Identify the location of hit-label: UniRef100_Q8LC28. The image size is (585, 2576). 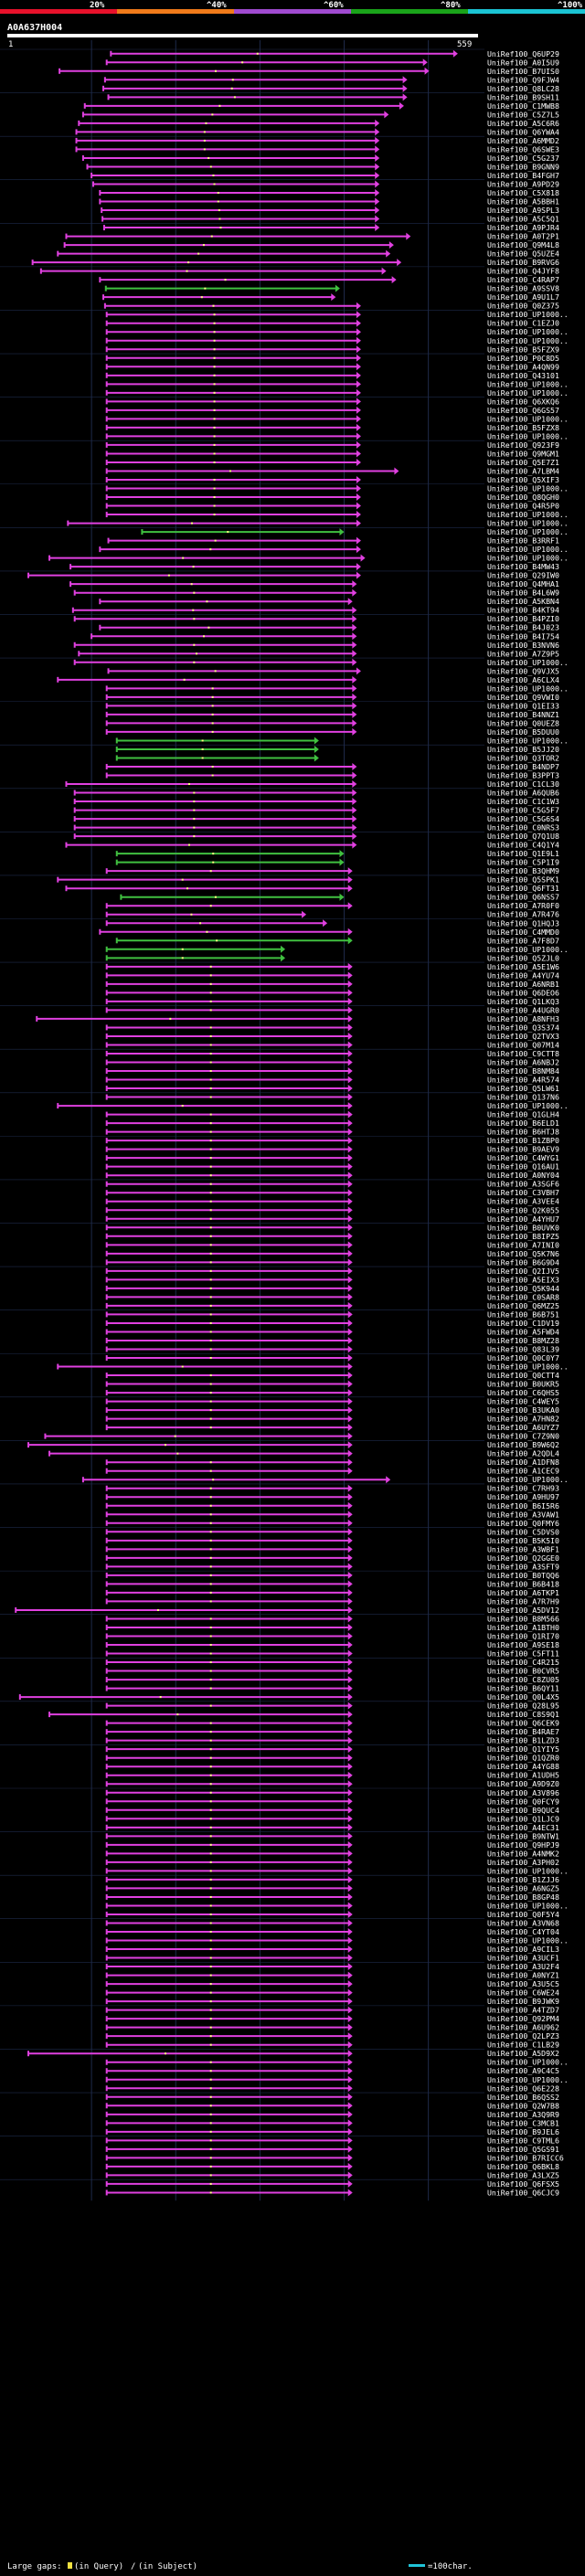
(523, 88).